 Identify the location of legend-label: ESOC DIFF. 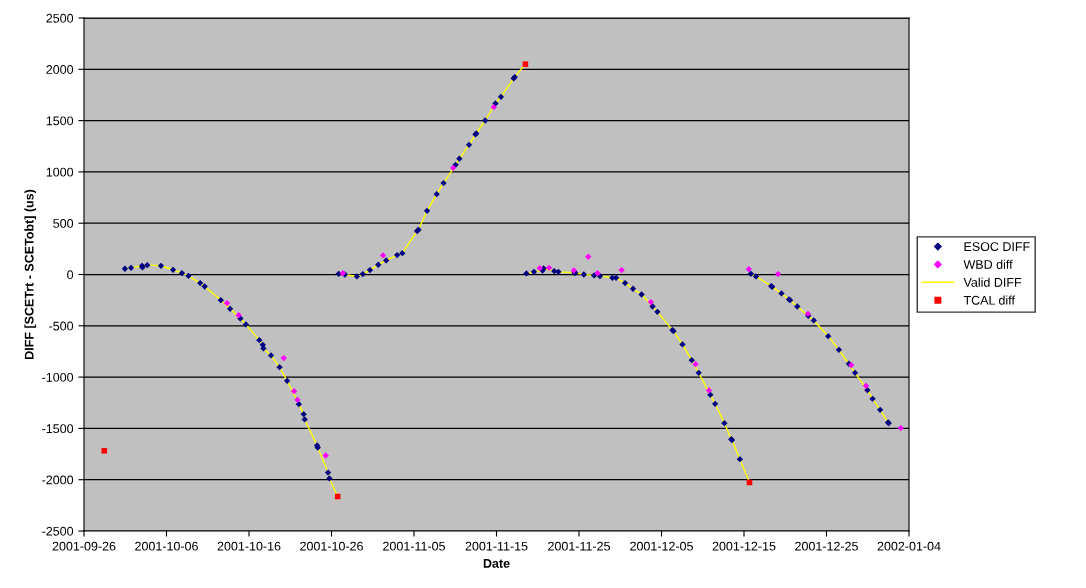
(997, 246).